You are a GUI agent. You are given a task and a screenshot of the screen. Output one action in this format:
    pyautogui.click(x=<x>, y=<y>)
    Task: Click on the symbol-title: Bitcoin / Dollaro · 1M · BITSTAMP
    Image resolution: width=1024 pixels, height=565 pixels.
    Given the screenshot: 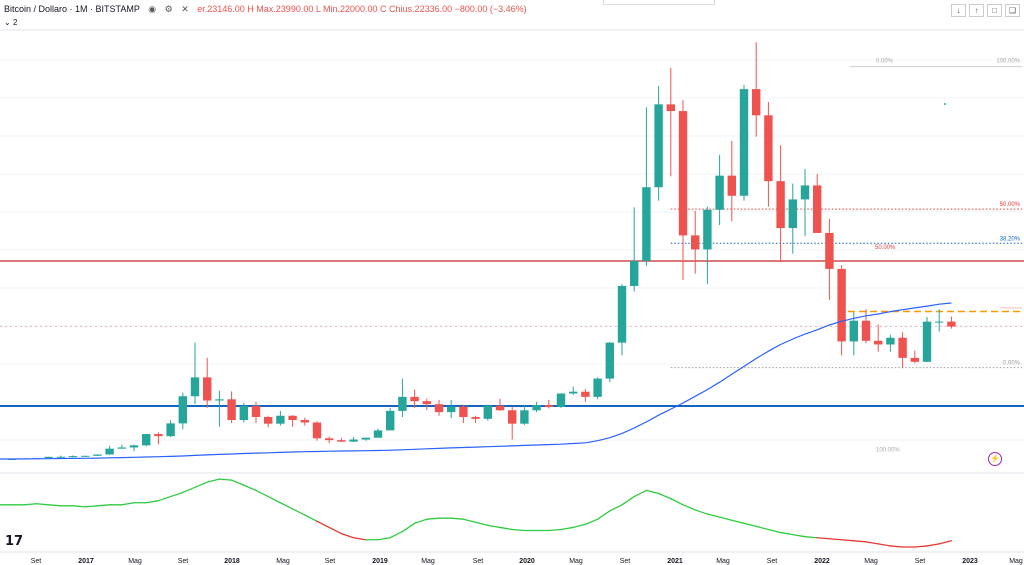 What is the action you would take?
    pyautogui.click(x=72, y=9)
    